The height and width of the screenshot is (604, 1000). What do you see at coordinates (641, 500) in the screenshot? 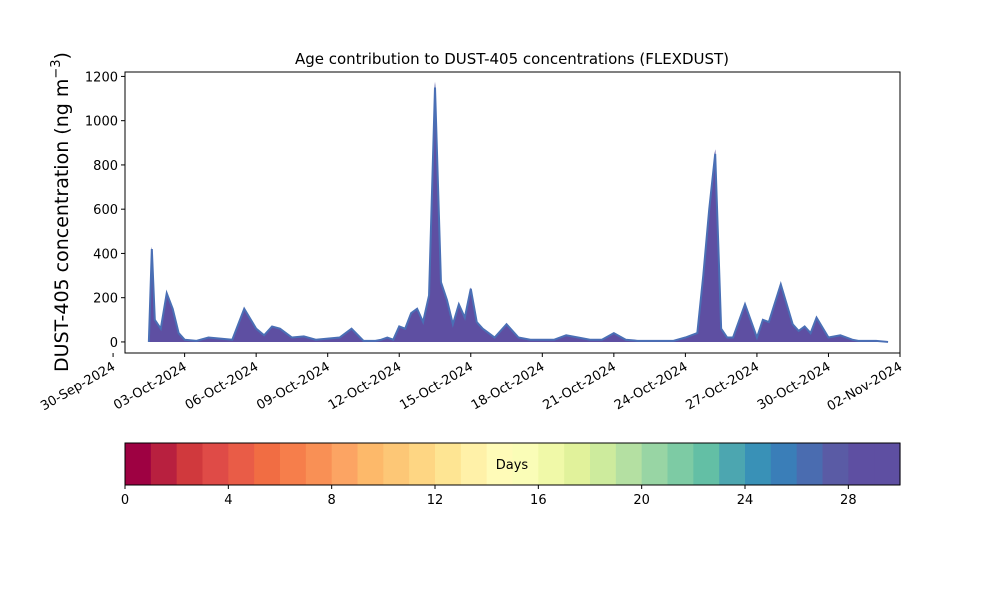
I see `colorbar-tick-label: 20` at bounding box center [641, 500].